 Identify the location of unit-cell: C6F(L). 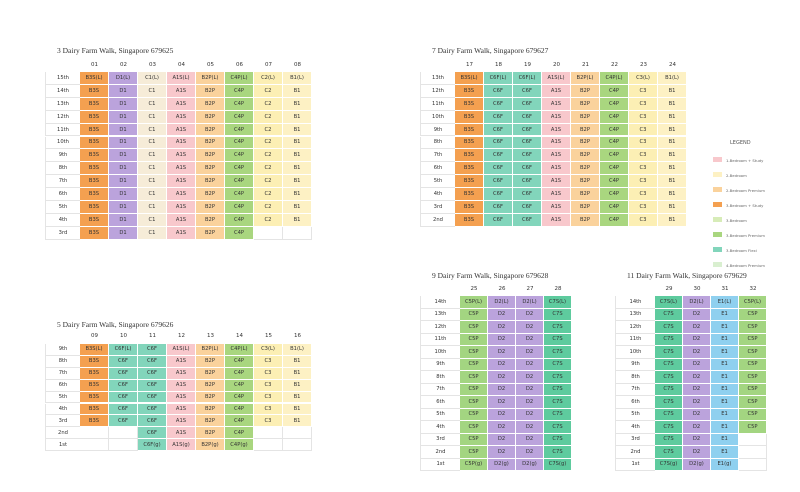
(498, 78).